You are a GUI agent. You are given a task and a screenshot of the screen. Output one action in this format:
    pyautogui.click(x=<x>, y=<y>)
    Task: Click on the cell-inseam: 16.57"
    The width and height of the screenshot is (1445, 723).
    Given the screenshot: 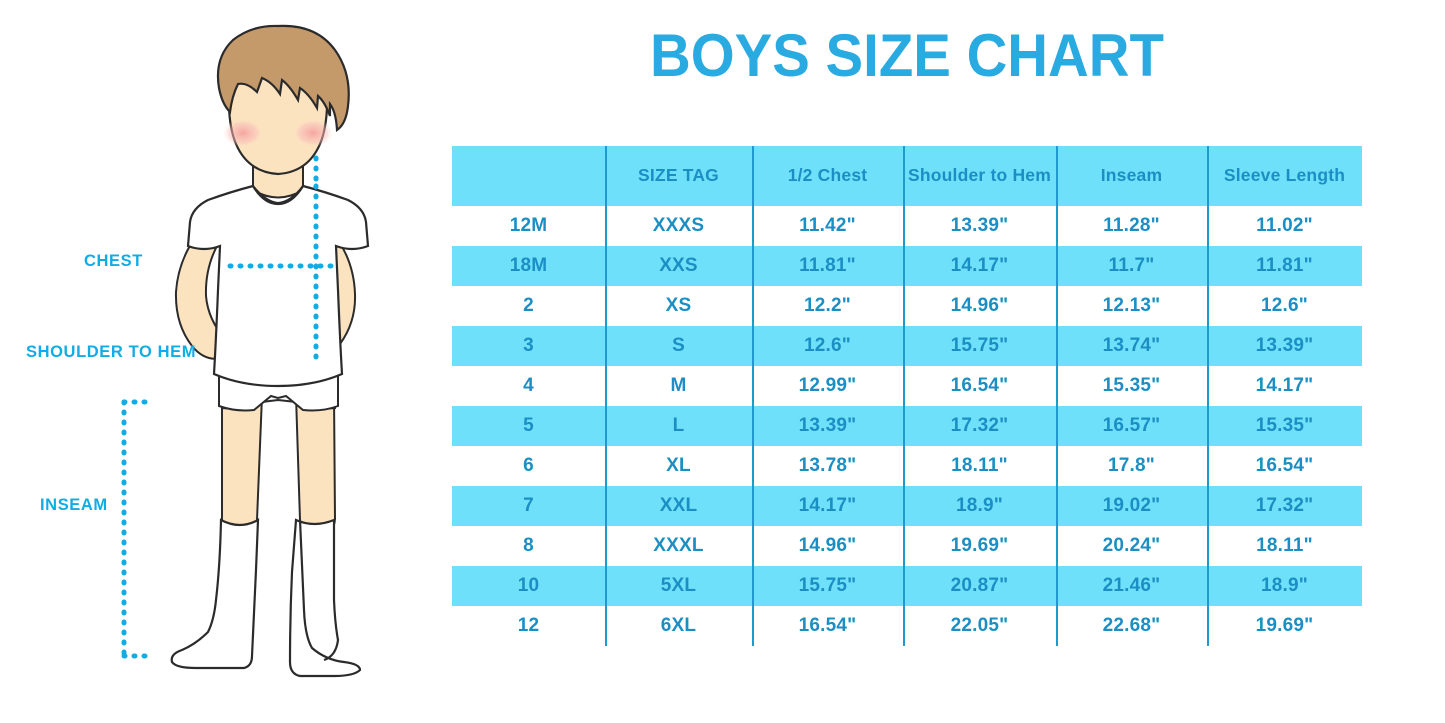 What is the action you would take?
    pyautogui.click(x=1131, y=426)
    